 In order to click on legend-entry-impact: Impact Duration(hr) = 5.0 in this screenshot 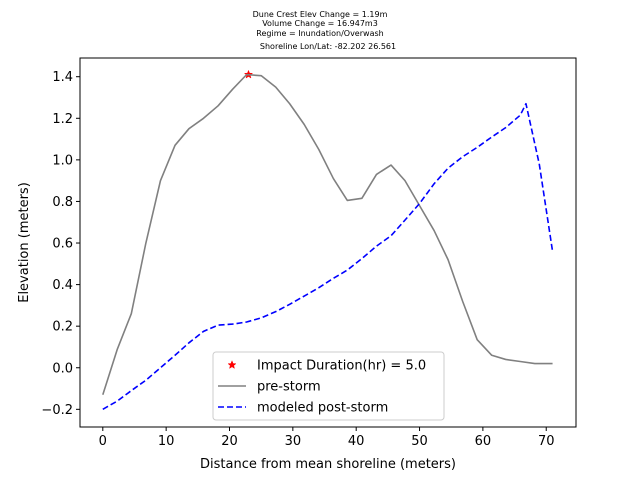, I will do `click(341, 366)`.